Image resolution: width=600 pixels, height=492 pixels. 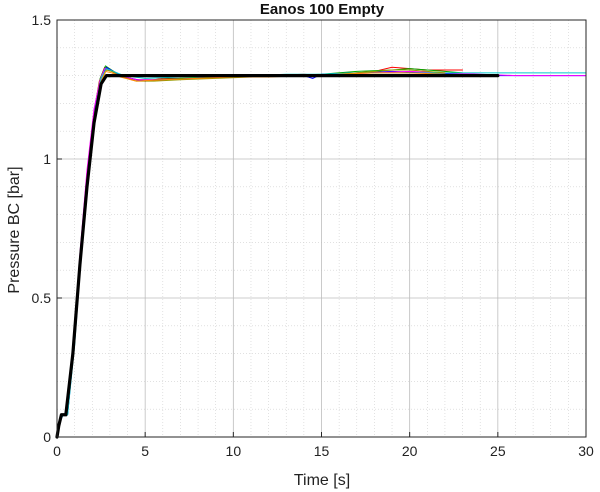 I want to click on y-tick-label: 0, so click(x=47, y=437).